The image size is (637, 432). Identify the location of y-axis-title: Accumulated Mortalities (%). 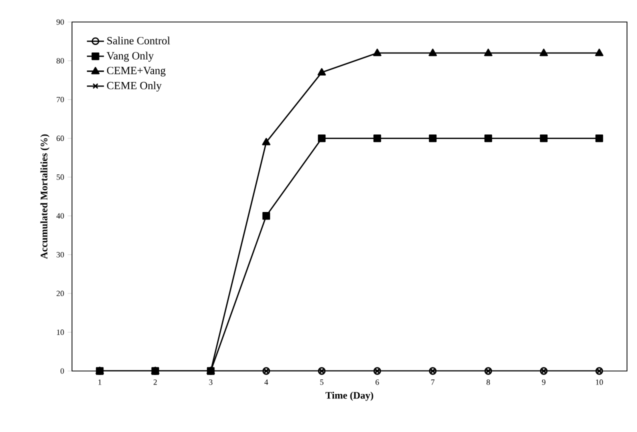
(45, 196).